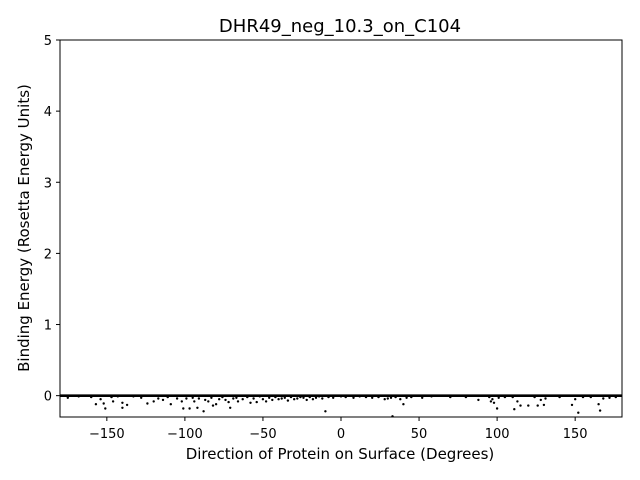 The height and width of the screenshot is (480, 640). What do you see at coordinates (575, 434) in the screenshot?
I see `x-tick-label: 150` at bounding box center [575, 434].